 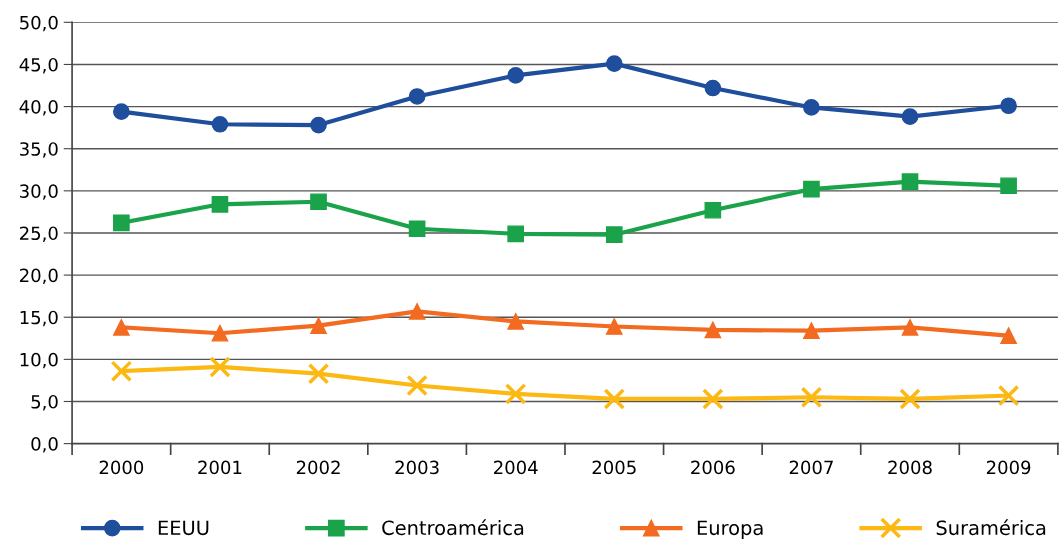 I want to click on x-tick-label: 2005, so click(x=614, y=467).